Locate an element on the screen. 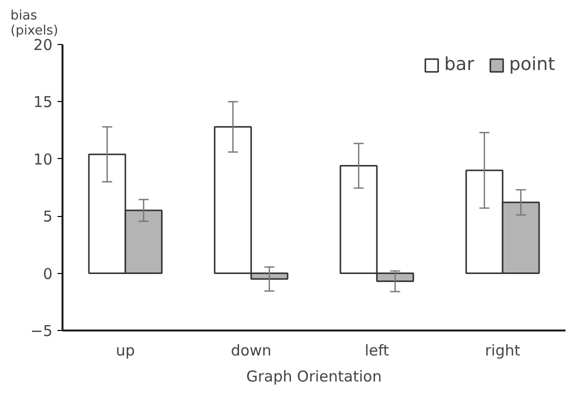 This screenshot has width=573, height=410. x-tick-label: left is located at coordinates (377, 351).